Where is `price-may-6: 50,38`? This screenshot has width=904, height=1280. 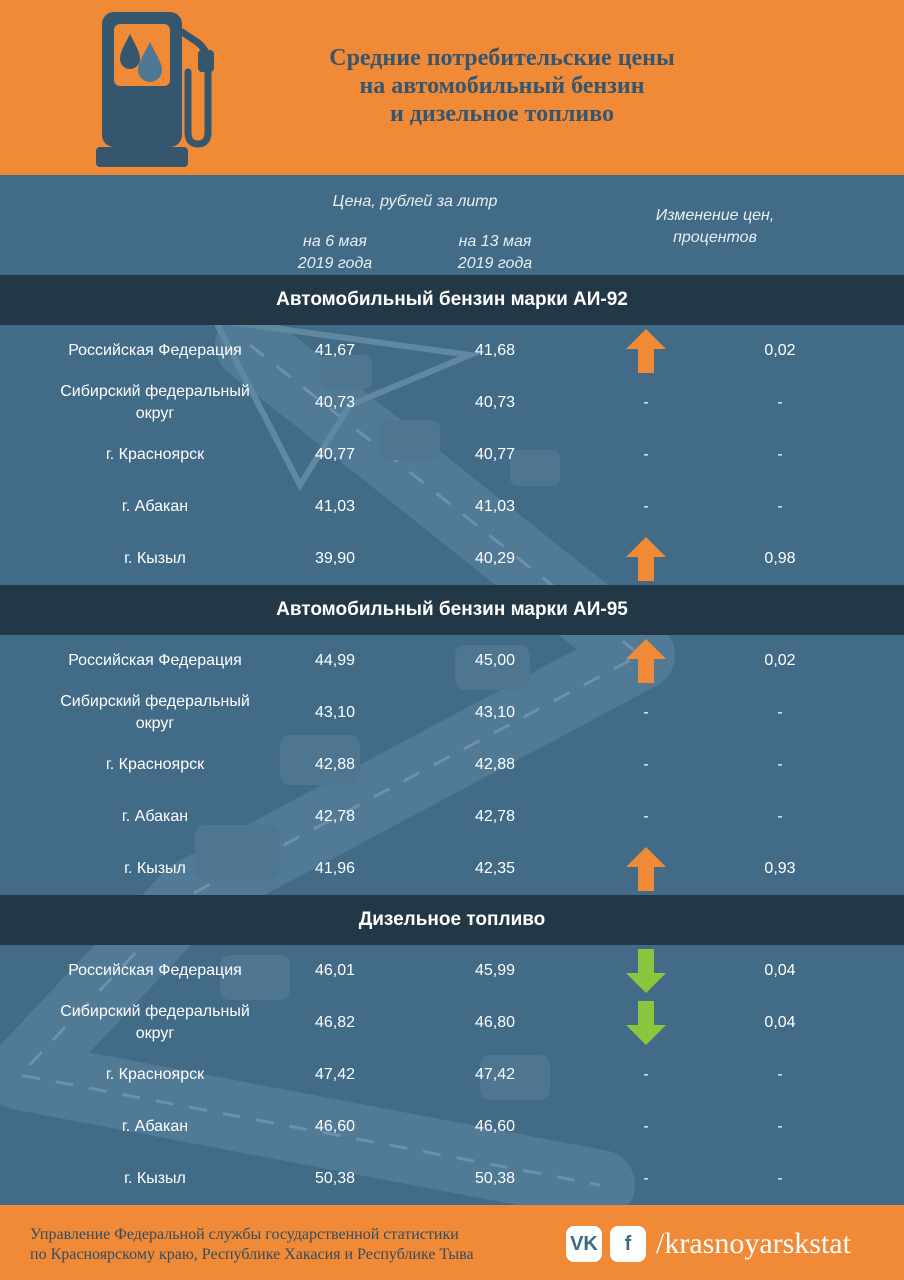
price-may-6: 50,38 is located at coordinates (335, 1178).